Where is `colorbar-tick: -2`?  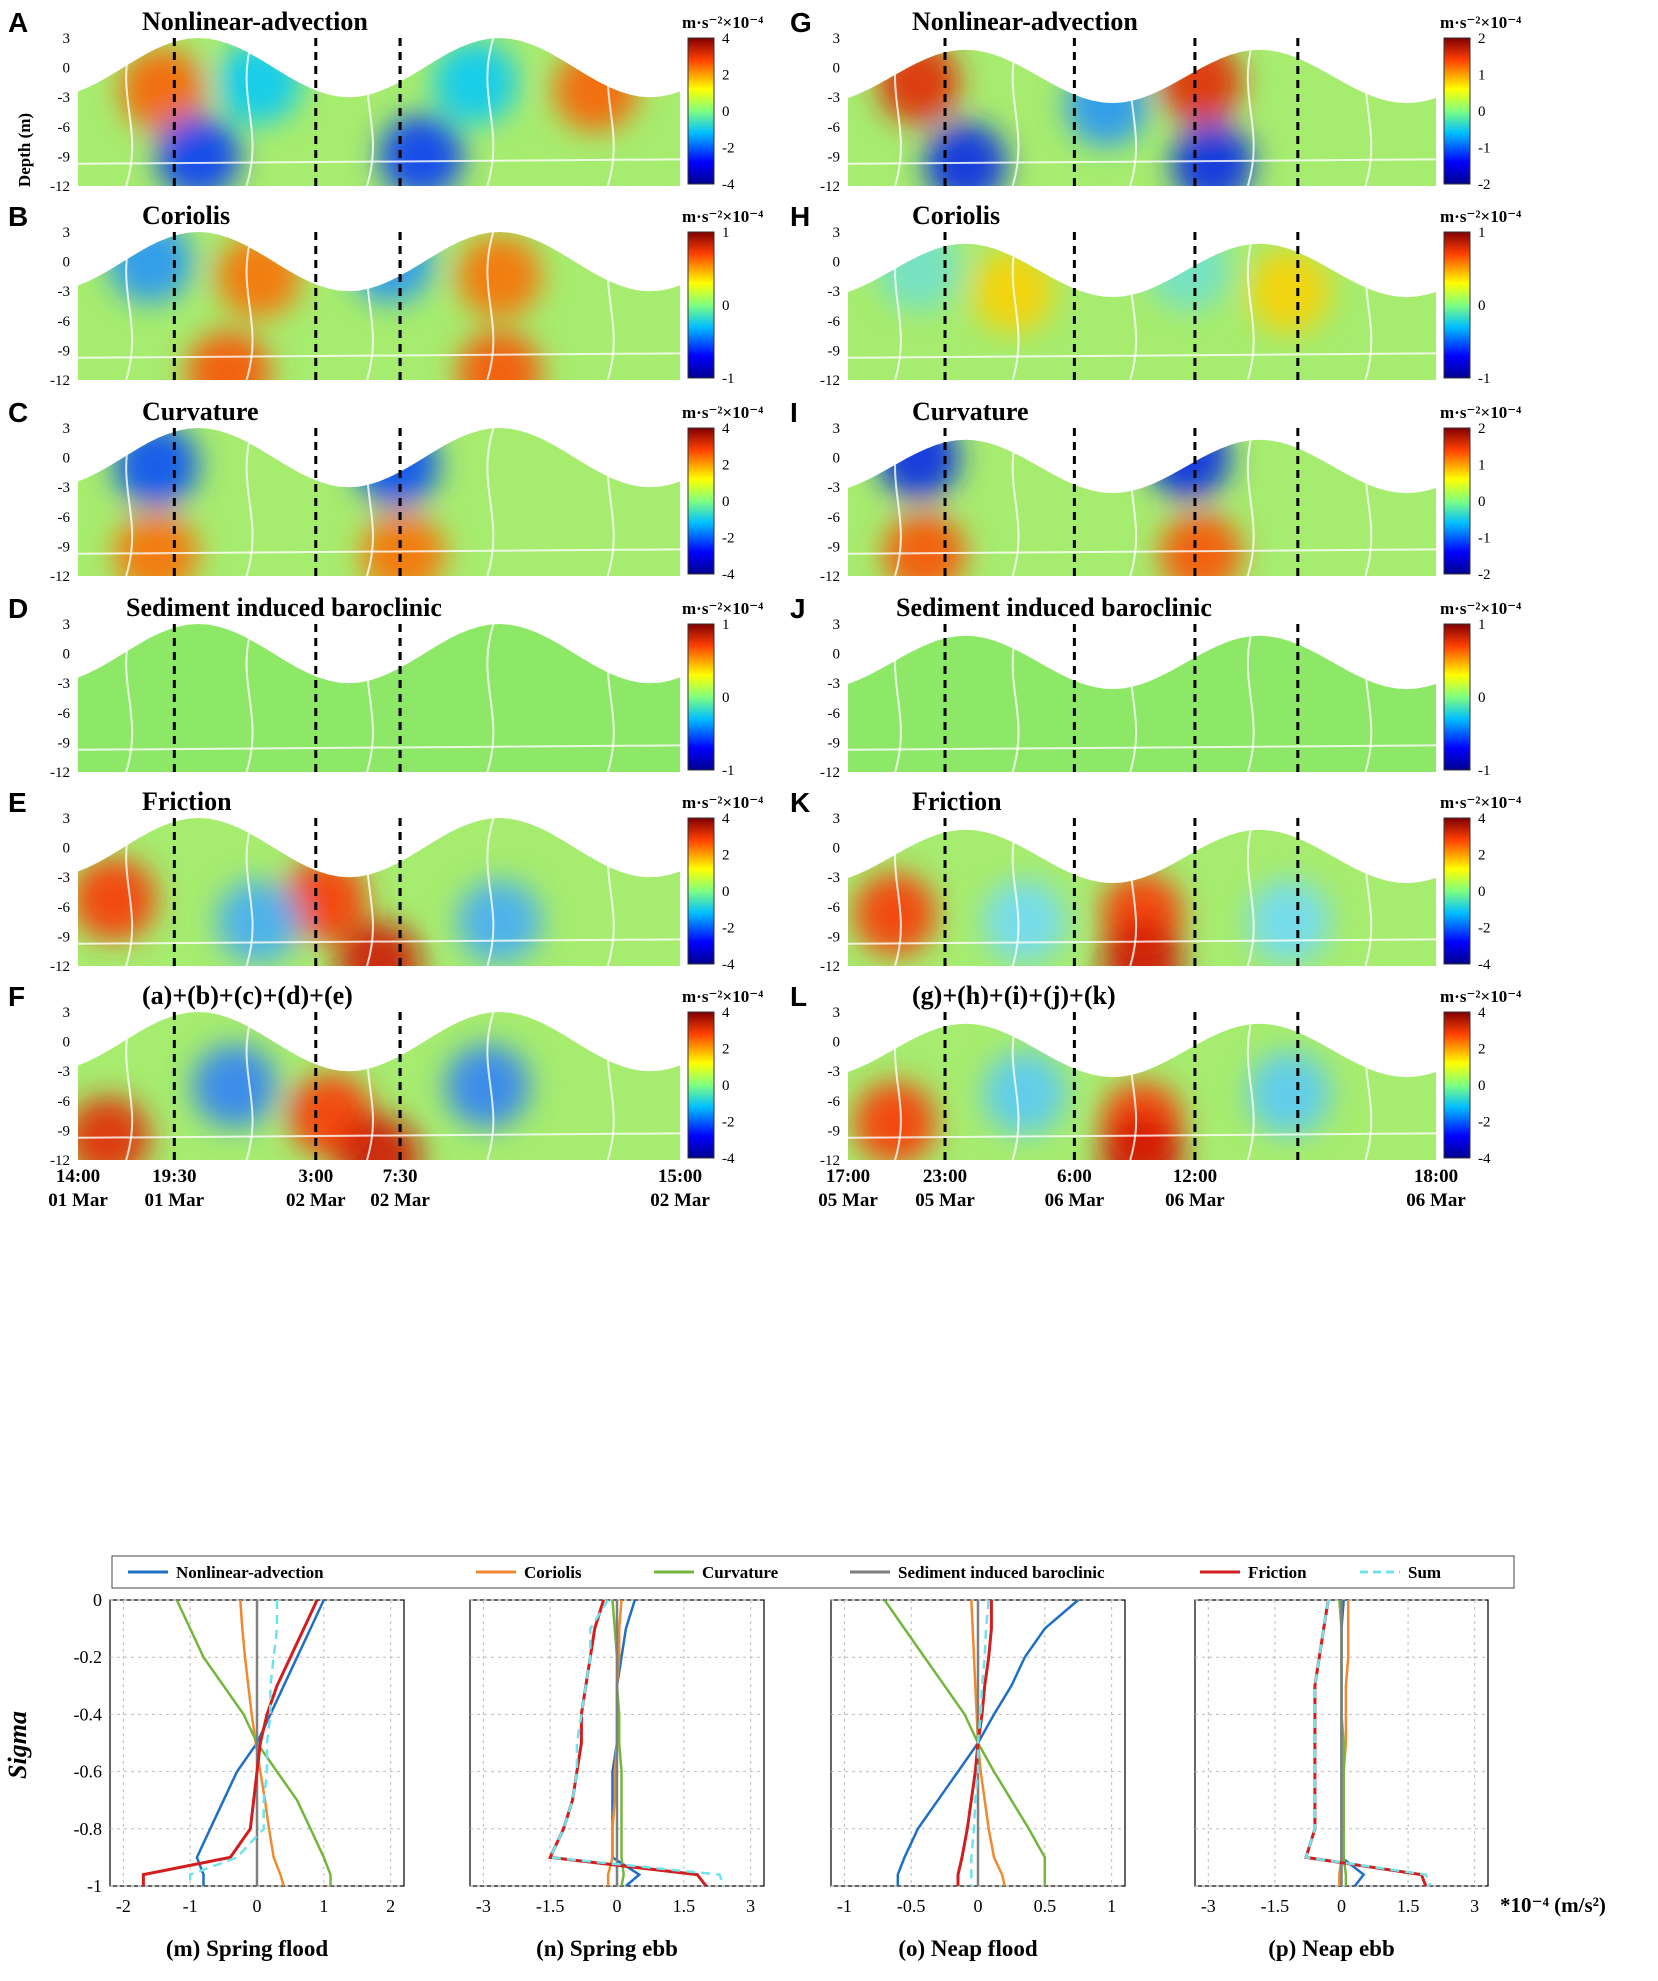
colorbar-tick: -2 is located at coordinates (728, 539).